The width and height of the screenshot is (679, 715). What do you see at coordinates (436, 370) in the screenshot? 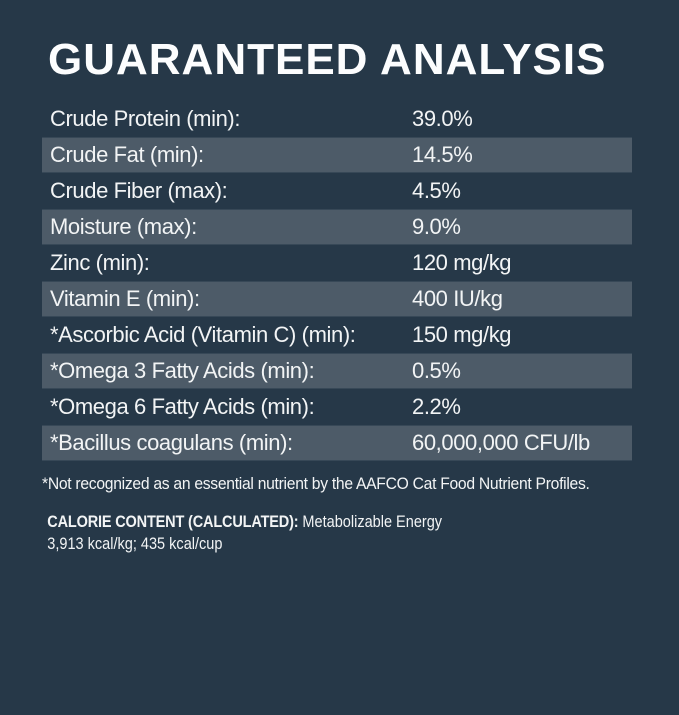
I see `nutrient-value: 0.5%` at bounding box center [436, 370].